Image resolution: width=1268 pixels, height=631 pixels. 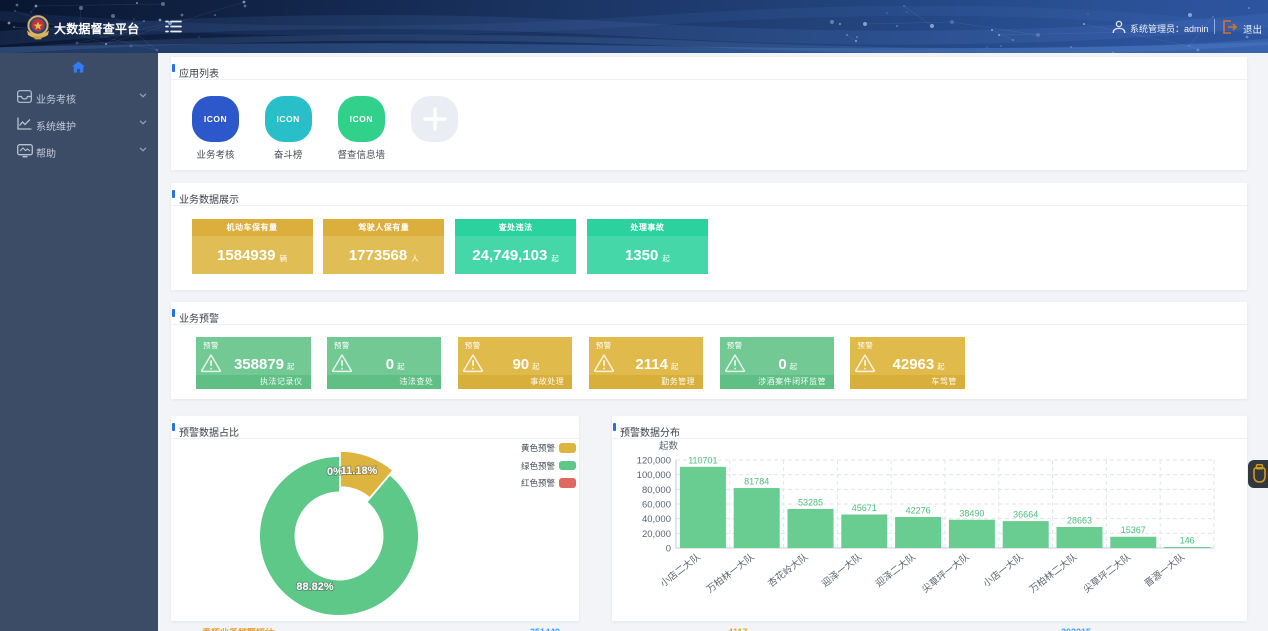 I want to click on svg-text: 120,000, so click(x=654, y=461).